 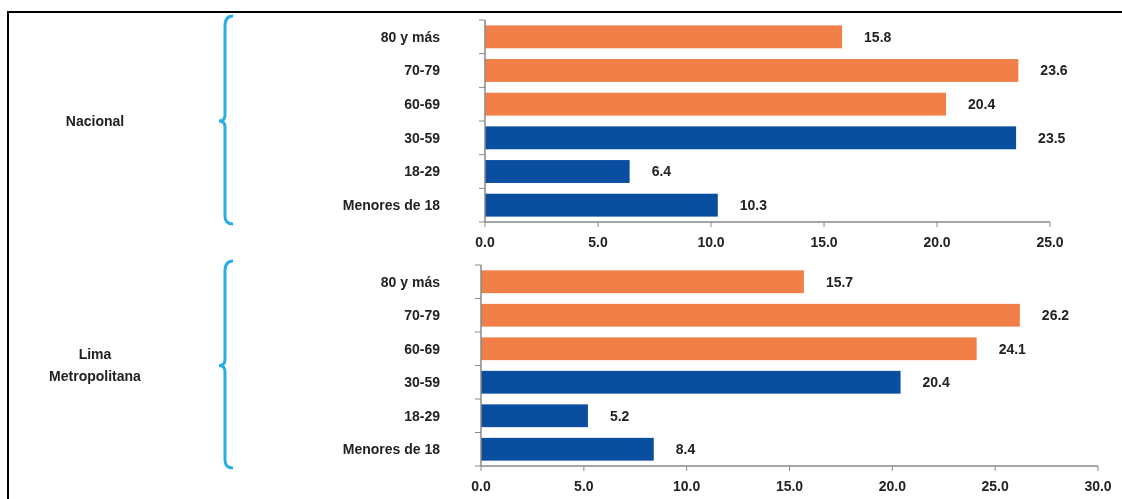 What do you see at coordinates (1098, 486) in the screenshot?
I see `x-tick-label: 30.0` at bounding box center [1098, 486].